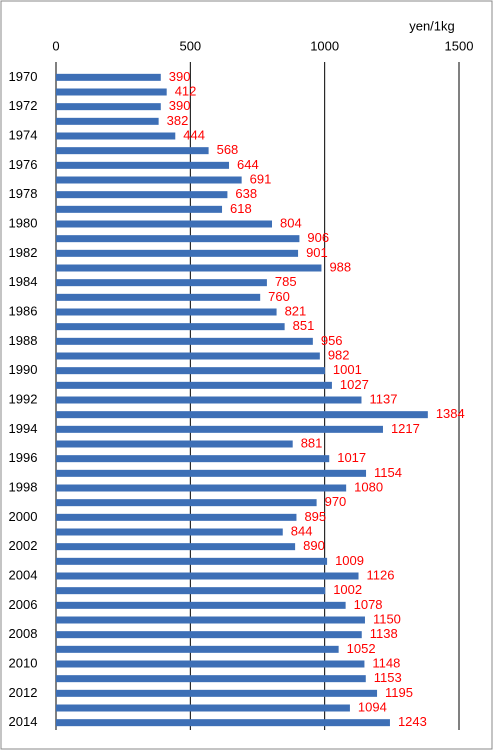 Image resolution: width=494 pixels, height=751 pixels. Describe the element at coordinates (354, 384) in the screenshot. I see `value-label: 1027` at that location.